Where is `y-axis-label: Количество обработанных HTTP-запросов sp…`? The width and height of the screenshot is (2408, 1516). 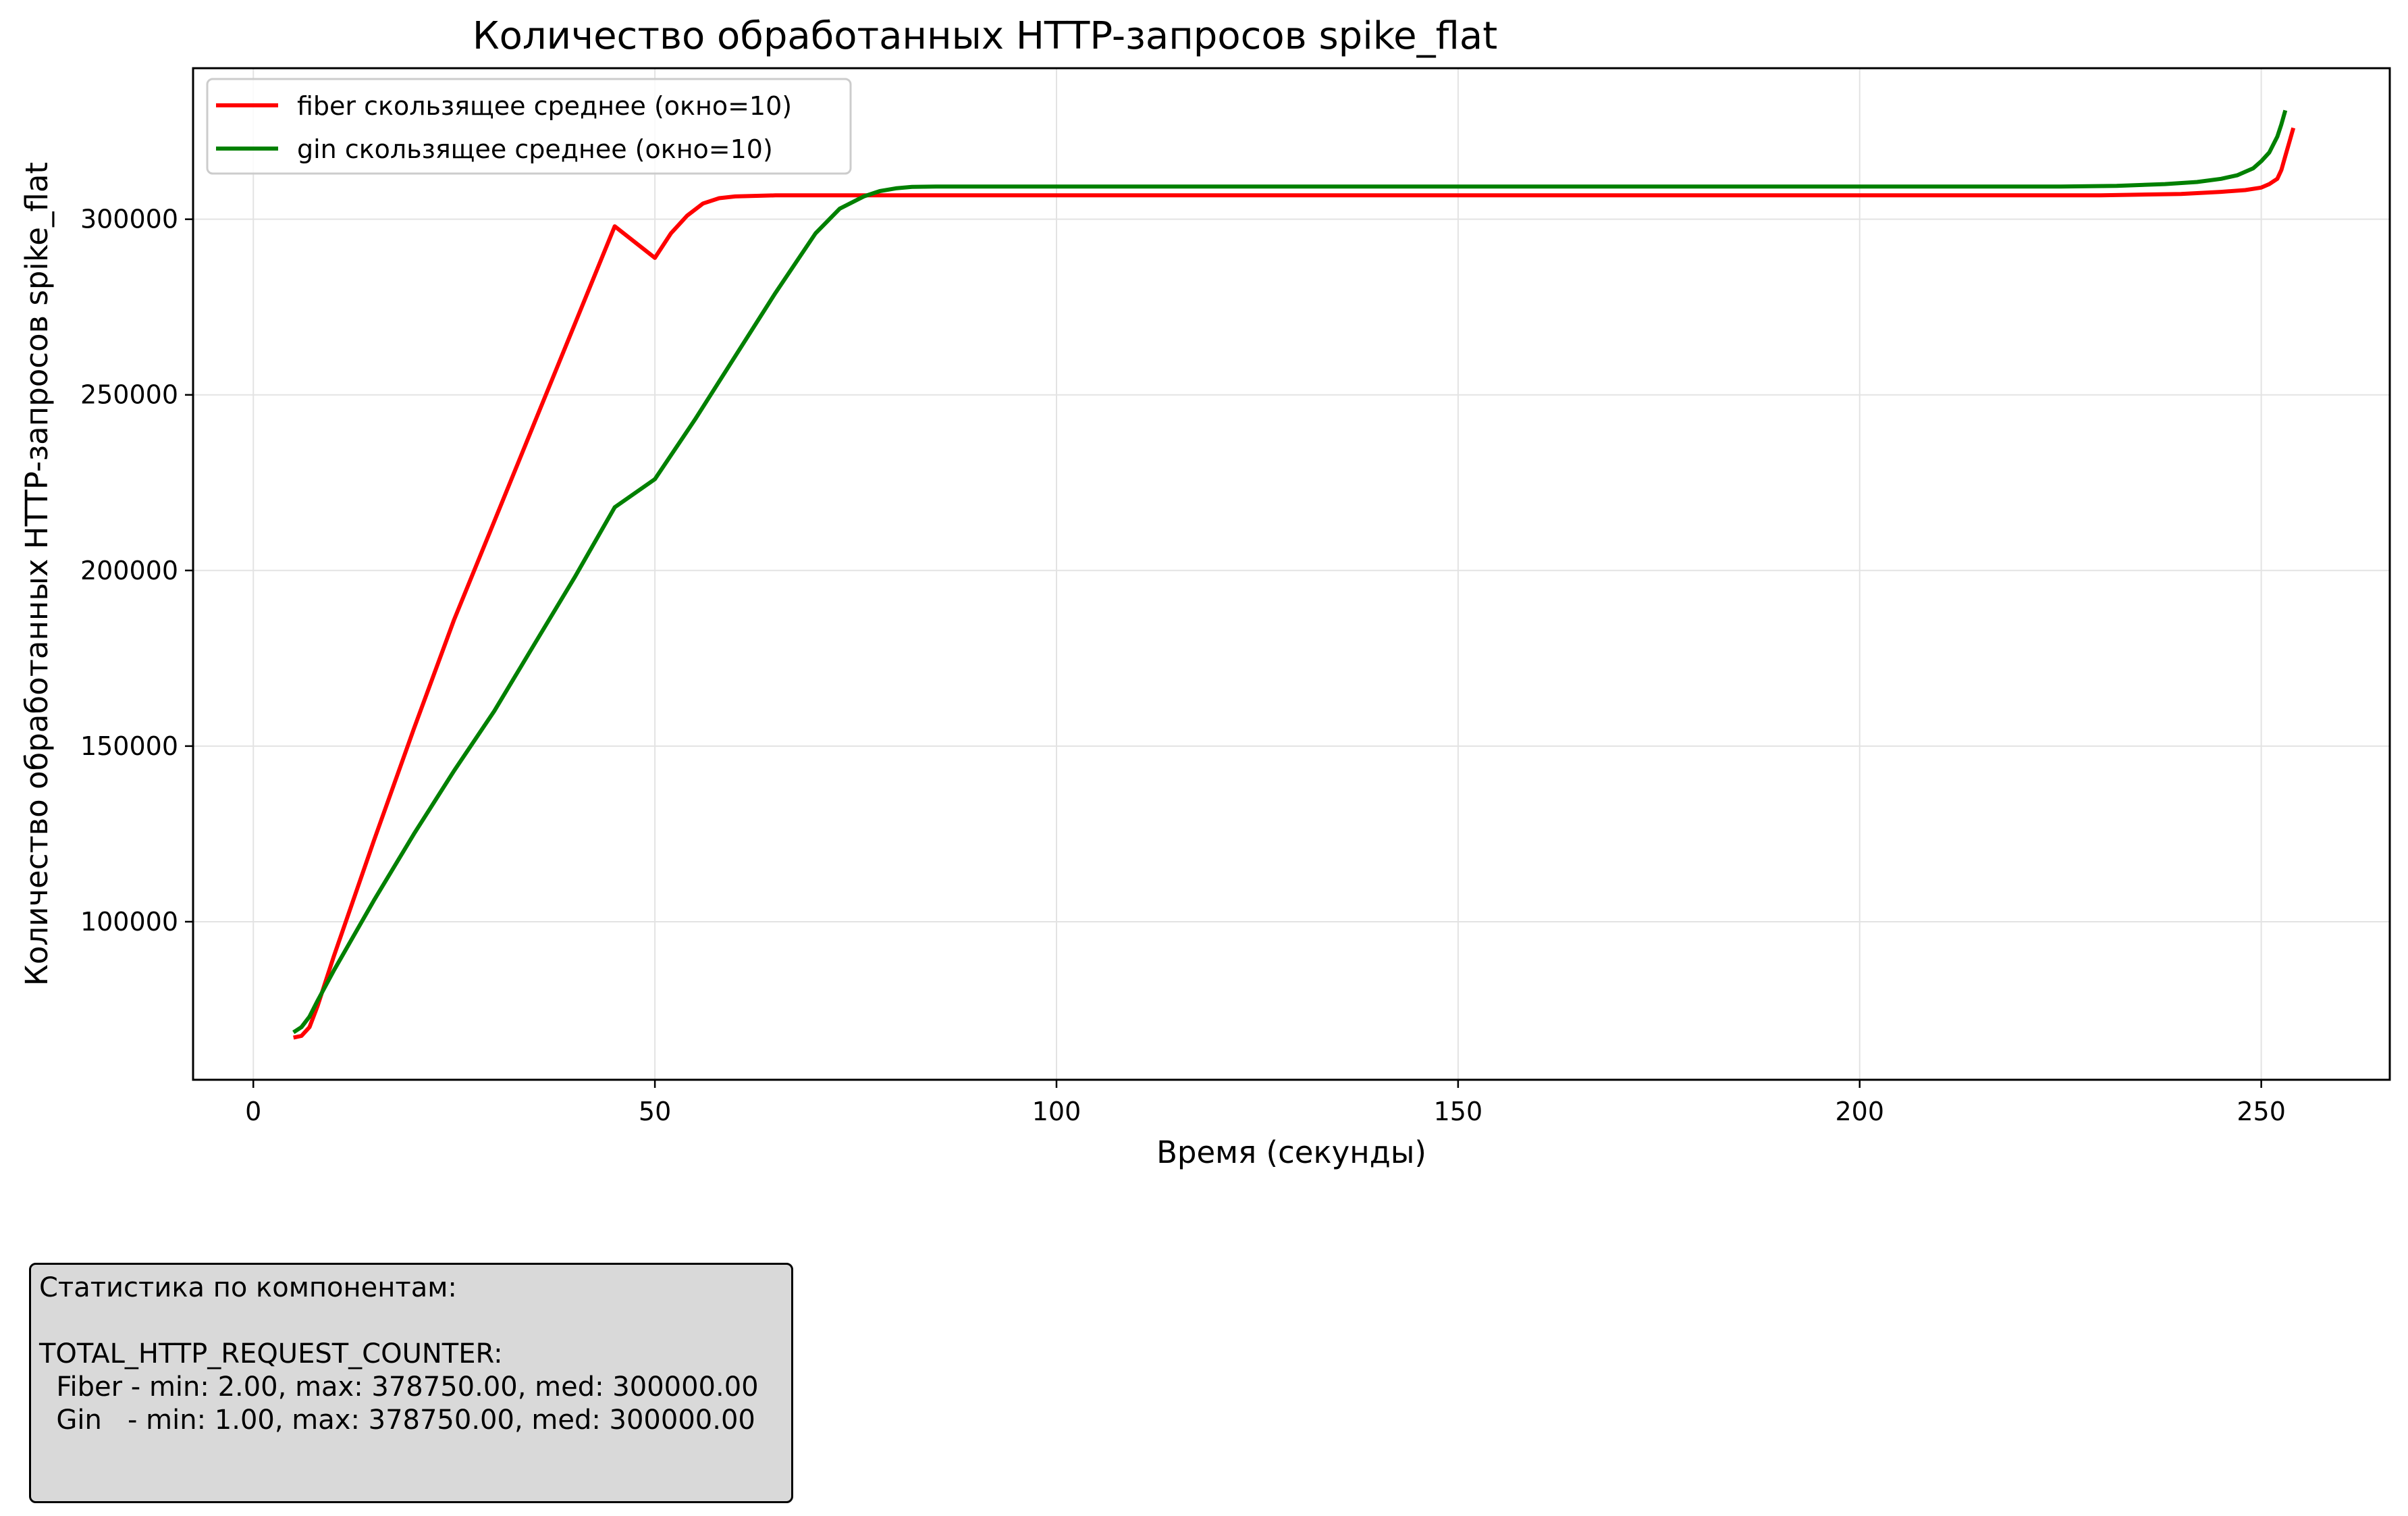 y-axis-label: Количество обработанных HTTP-запросов sp… is located at coordinates (37, 574).